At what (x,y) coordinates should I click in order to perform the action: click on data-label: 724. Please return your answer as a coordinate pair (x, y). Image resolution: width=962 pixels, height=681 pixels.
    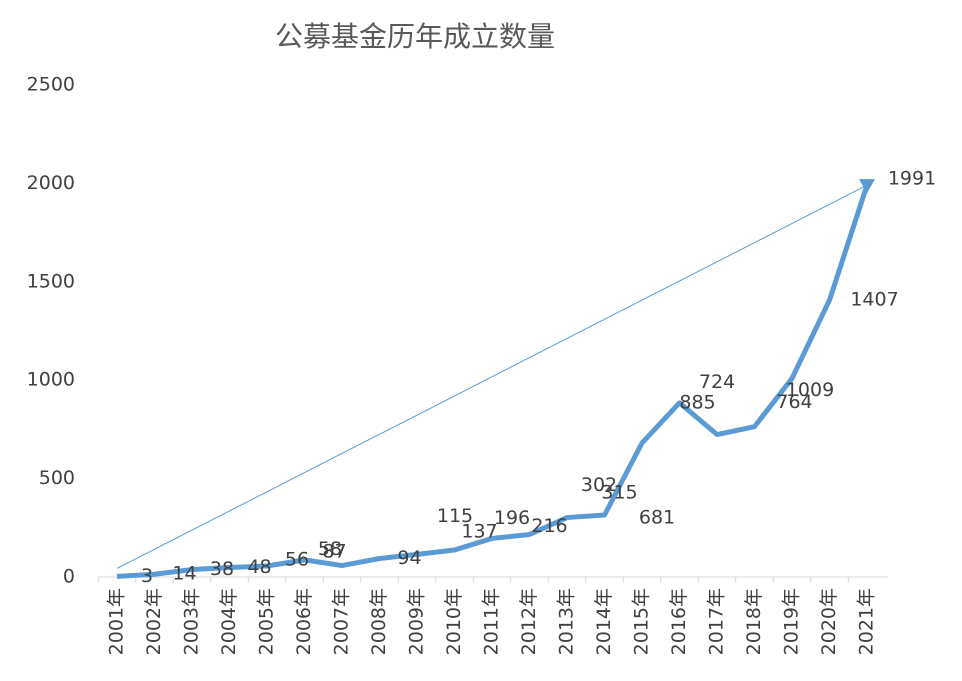
    Looking at the image, I should click on (717, 382).